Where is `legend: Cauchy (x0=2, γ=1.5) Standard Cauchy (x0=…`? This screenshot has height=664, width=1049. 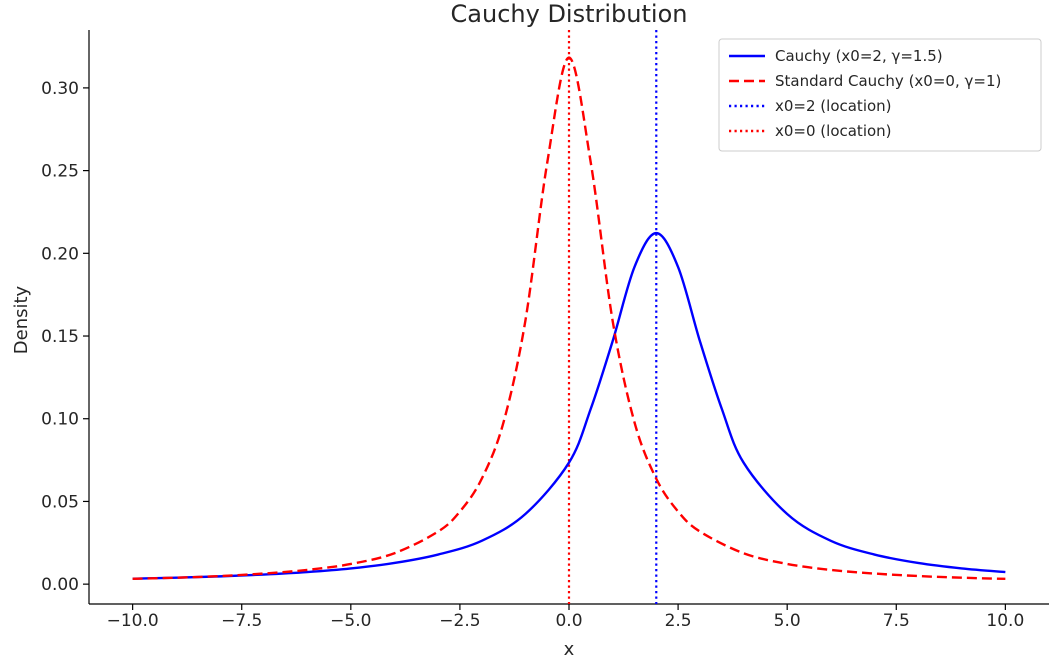 legend: Cauchy (x0=2, γ=1.5) Standard Cauchy (x0=… is located at coordinates (880, 95).